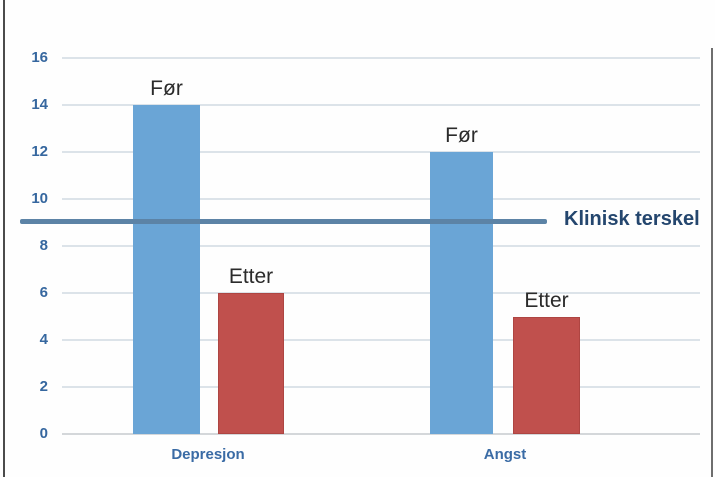  What do you see at coordinates (381, 199) in the screenshot?
I see `gridline-y10` at bounding box center [381, 199].